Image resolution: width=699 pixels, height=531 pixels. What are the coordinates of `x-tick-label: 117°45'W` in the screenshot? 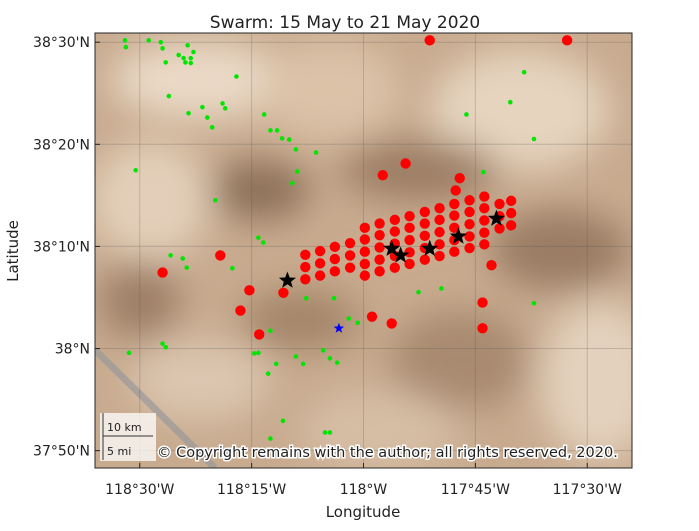 It's located at (475, 490).